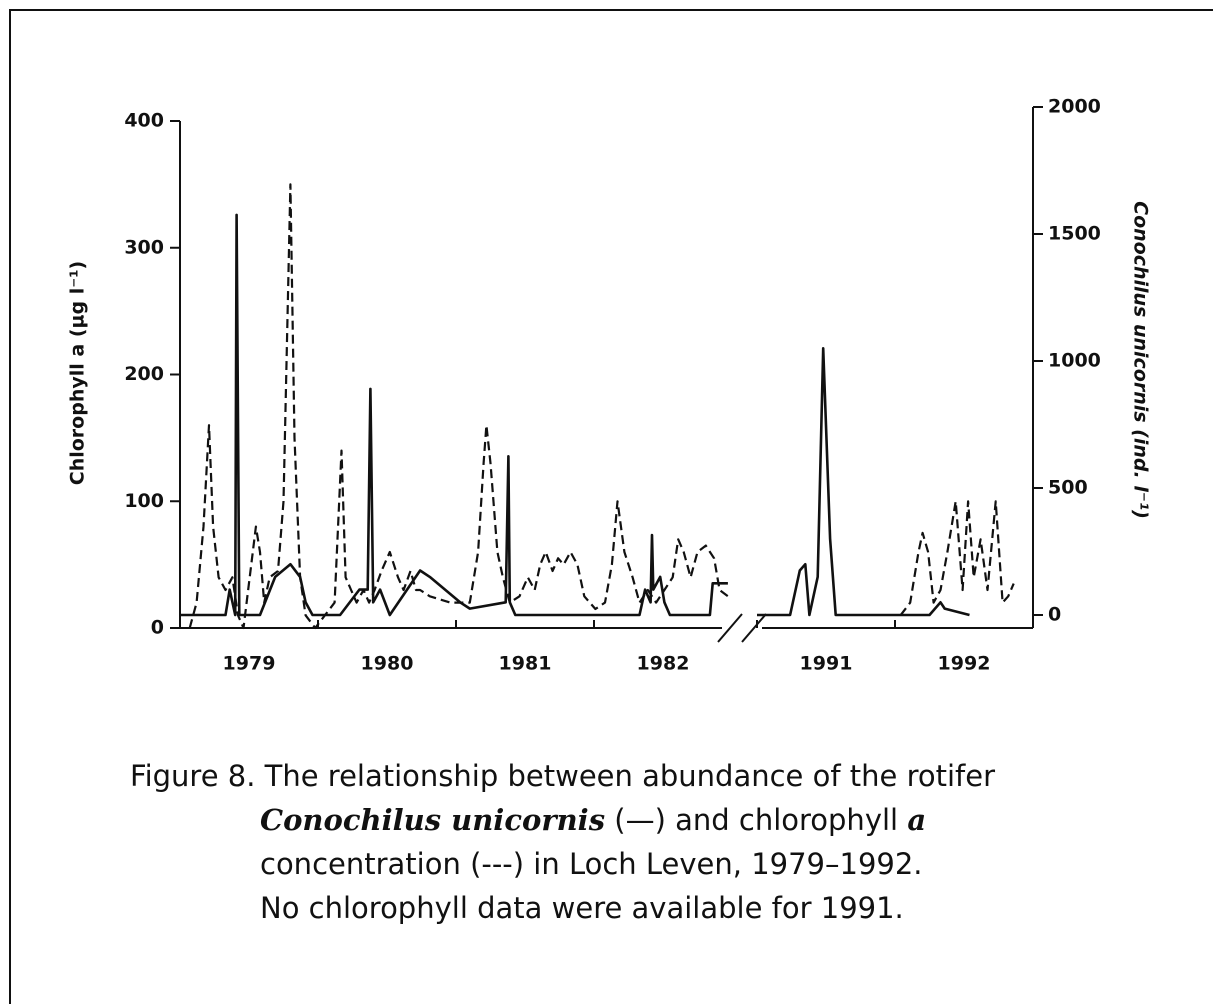 The height and width of the screenshot is (1004, 1213). I want to click on x-tick-label: 1980, so click(387, 664).